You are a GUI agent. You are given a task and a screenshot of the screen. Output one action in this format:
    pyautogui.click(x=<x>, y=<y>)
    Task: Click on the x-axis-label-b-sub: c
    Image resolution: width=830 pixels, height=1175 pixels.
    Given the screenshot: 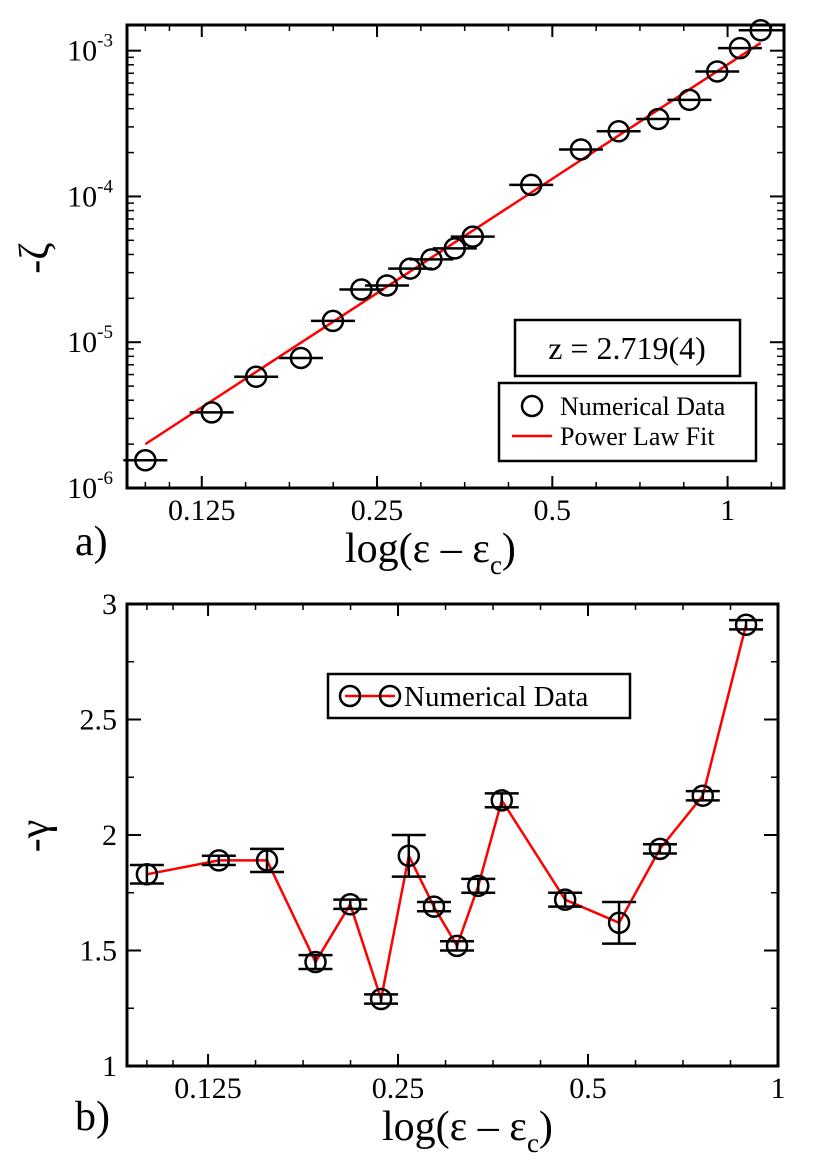 What is the action you would take?
    pyautogui.click(x=533, y=1143)
    